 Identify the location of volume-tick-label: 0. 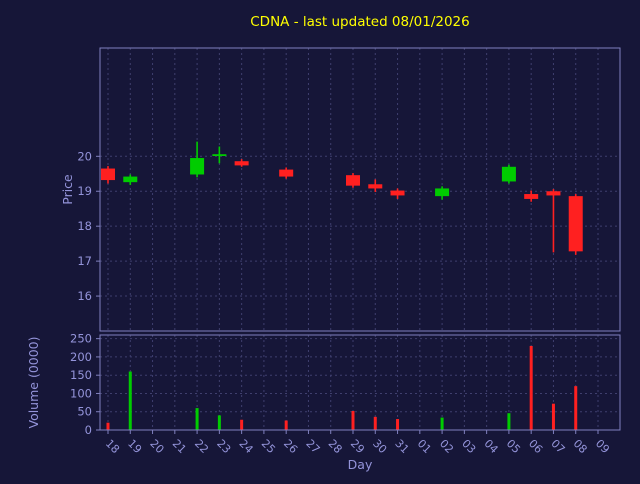
(88, 430).